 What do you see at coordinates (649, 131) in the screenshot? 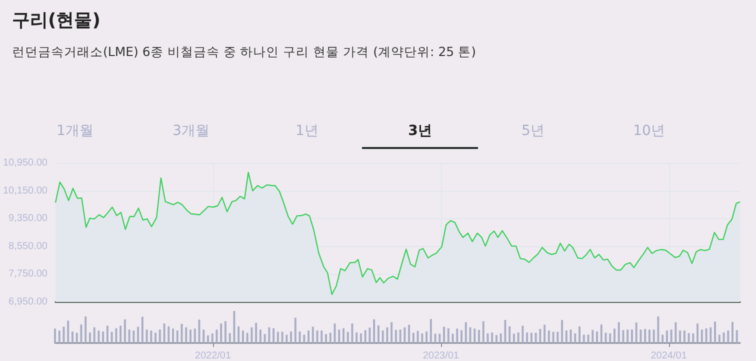
I see `text: 10년` at bounding box center [649, 131].